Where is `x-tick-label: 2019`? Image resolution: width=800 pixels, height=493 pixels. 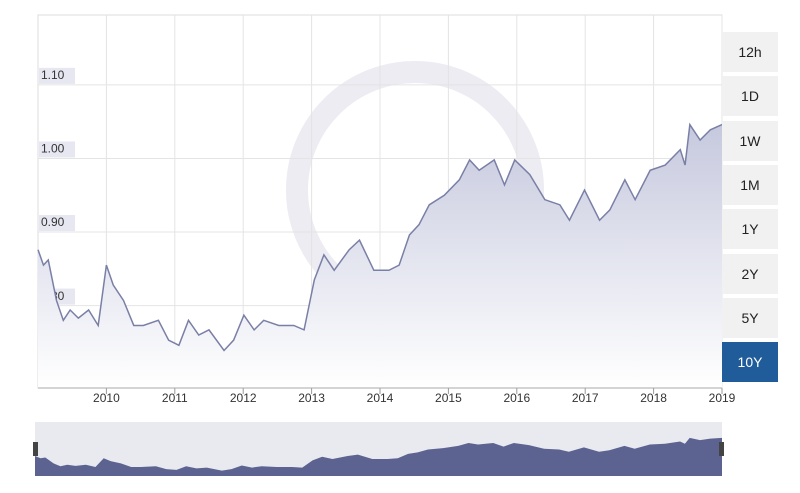
x-tick-label: 2019 is located at coordinates (722, 398).